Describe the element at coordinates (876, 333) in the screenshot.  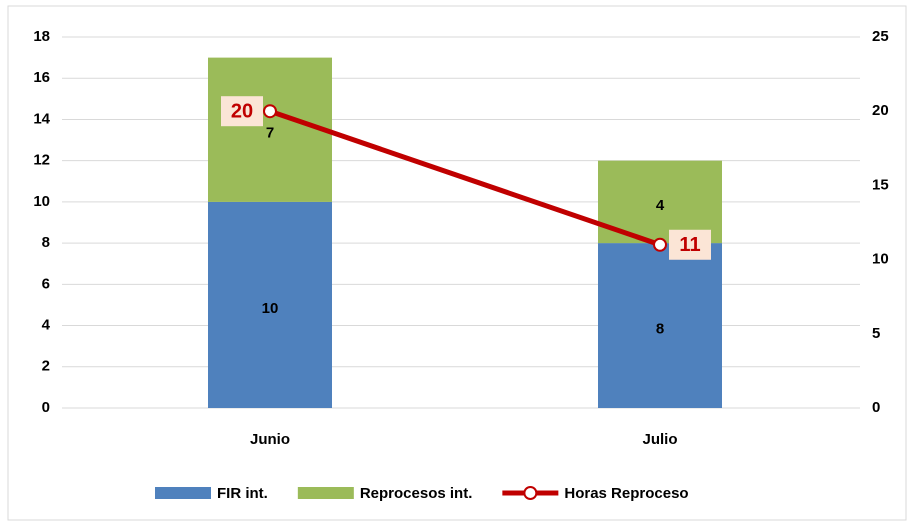
I see `y2-tick-label: 5` at that location.